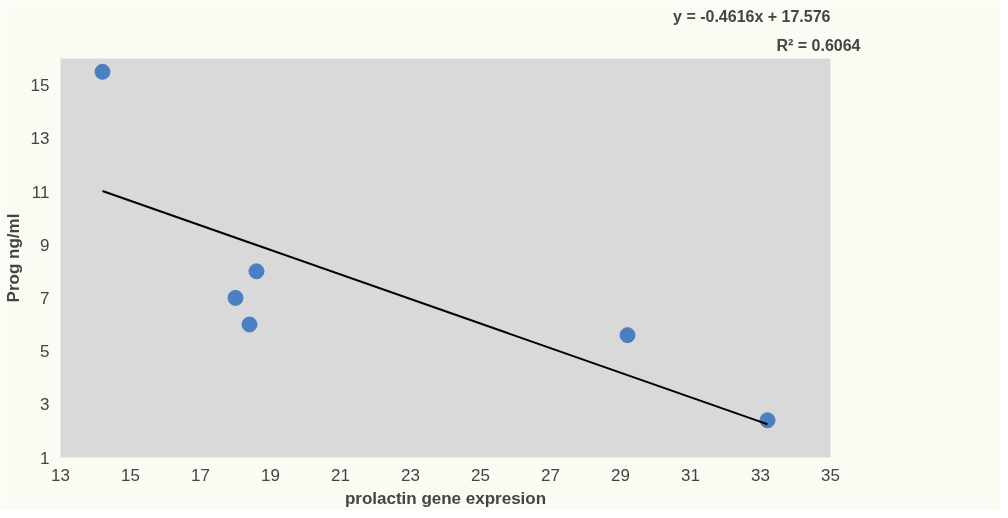 The height and width of the screenshot is (518, 1008). What do you see at coordinates (830, 475) in the screenshot?
I see `x-tick-label: 35` at bounding box center [830, 475].